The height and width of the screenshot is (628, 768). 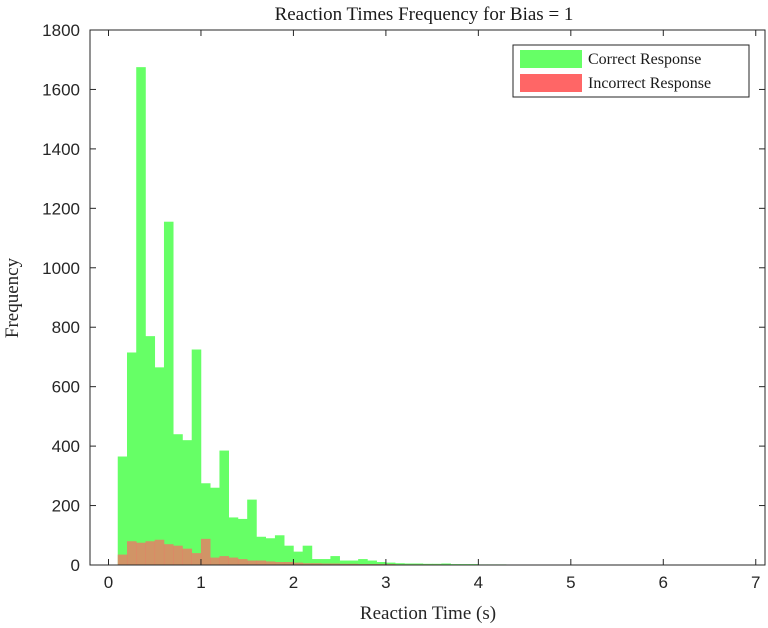 I want to click on x-tick-label: 3, so click(x=385, y=582).